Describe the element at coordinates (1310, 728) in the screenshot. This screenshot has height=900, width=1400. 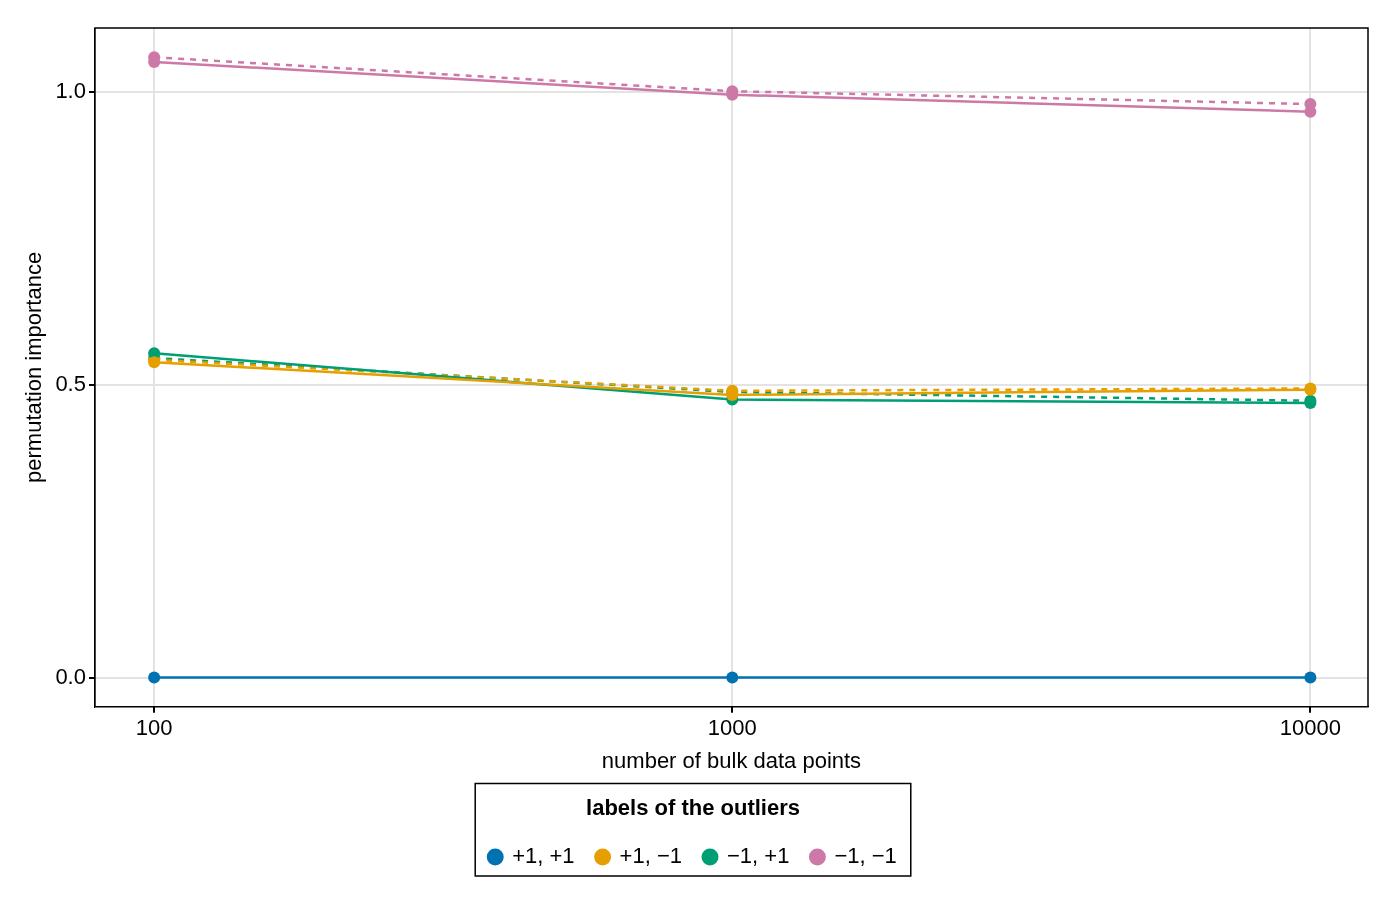
I see `x-tick-label: 10000` at that location.